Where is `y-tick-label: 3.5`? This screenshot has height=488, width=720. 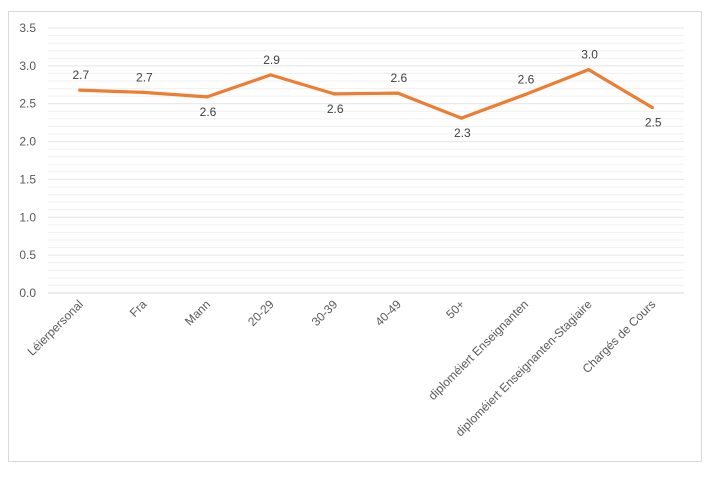
y-tick-label: 3.5 is located at coordinates (27, 28).